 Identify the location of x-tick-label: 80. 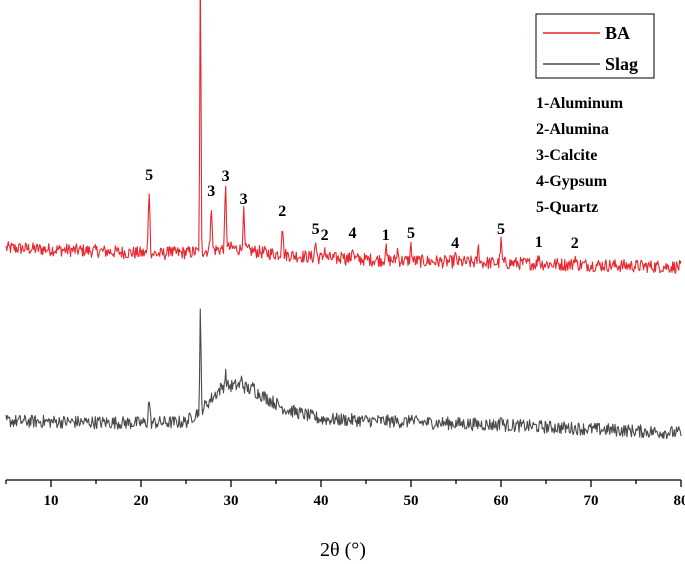
(679, 501).